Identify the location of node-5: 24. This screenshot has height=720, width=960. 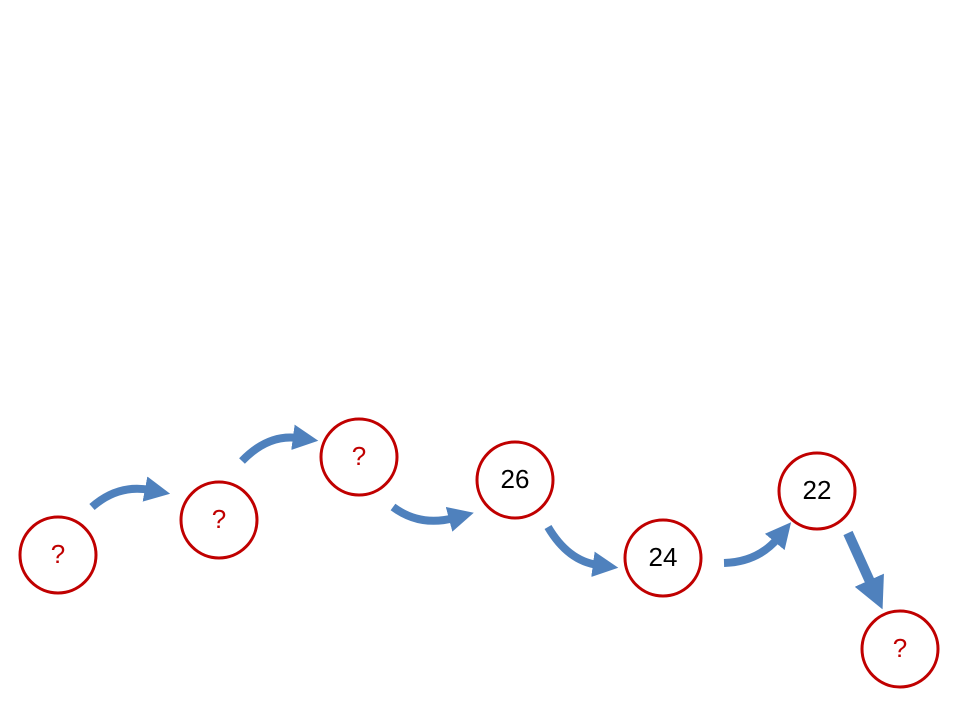
(663, 558).